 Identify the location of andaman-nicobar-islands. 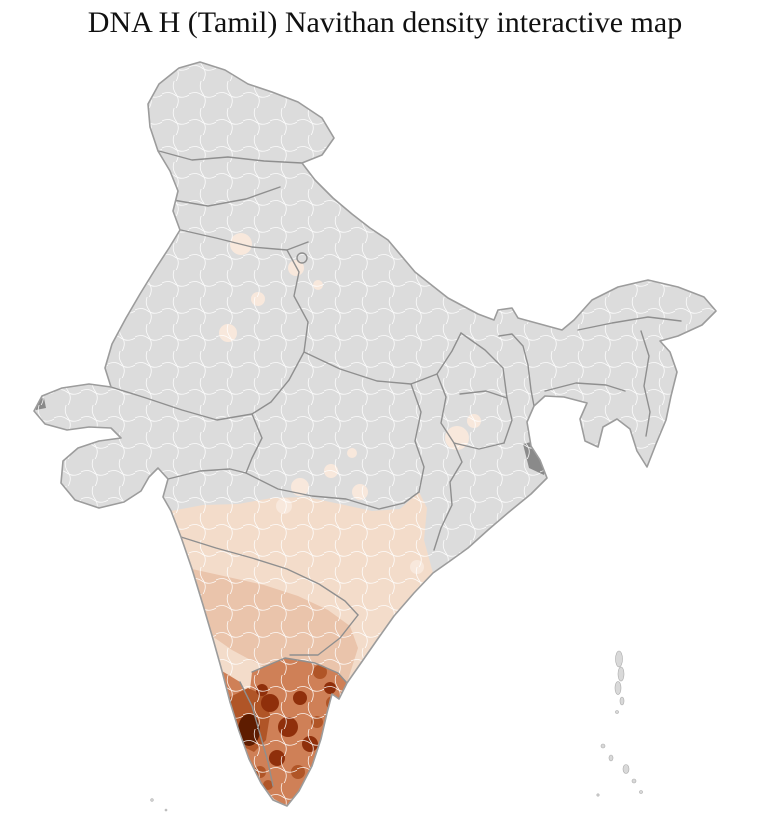
(619, 723).